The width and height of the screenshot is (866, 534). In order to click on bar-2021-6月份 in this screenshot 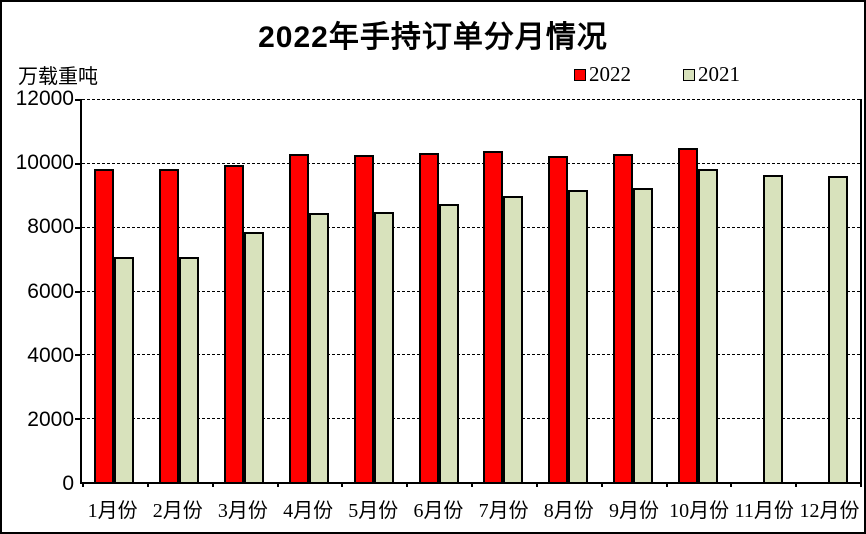, I will do `click(448, 343)`.